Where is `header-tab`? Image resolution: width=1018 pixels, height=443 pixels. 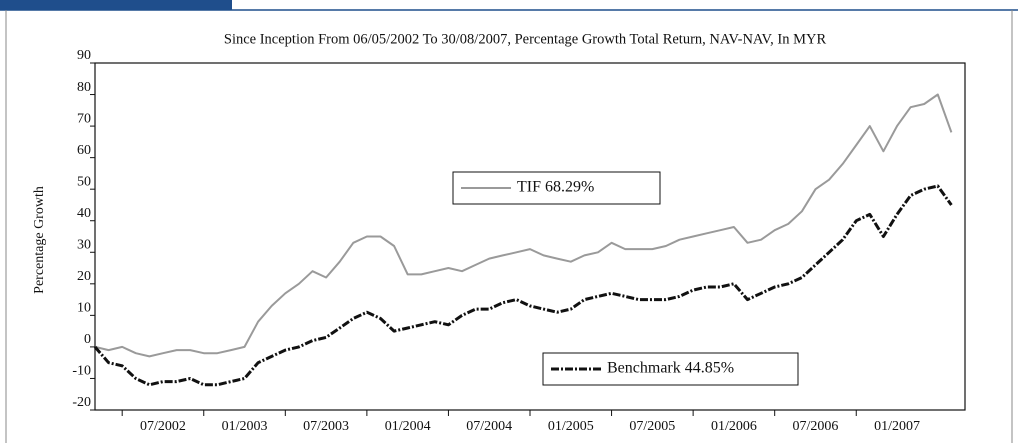
header-tab is located at coordinates (116, 5).